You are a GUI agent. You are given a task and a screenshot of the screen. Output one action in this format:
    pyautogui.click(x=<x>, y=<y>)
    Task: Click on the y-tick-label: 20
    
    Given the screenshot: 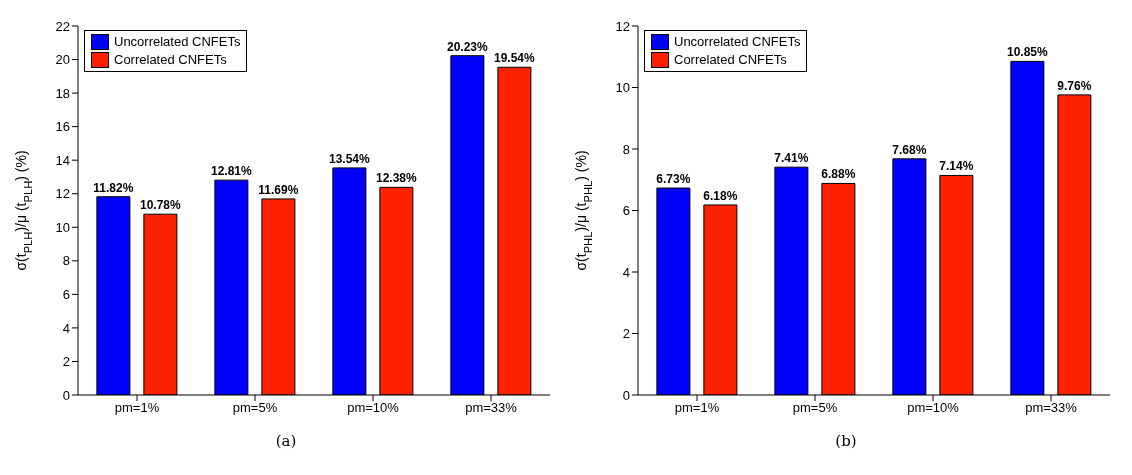 What is the action you would take?
    pyautogui.click(x=62, y=60)
    